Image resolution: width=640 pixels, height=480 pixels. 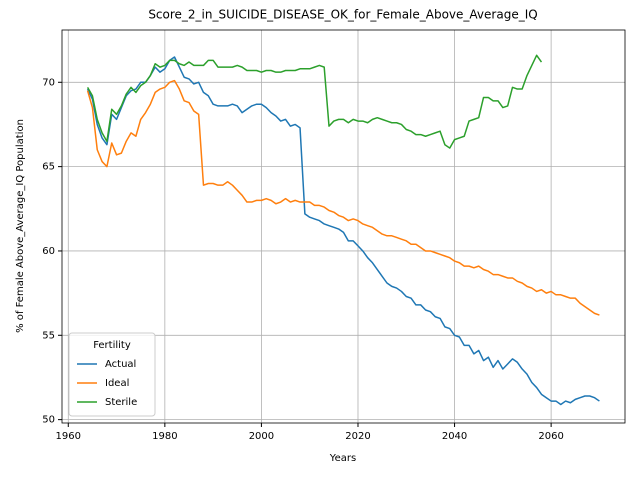 What do you see at coordinates (112, 345) in the screenshot?
I see `legend-title: Fertility` at bounding box center [112, 345].